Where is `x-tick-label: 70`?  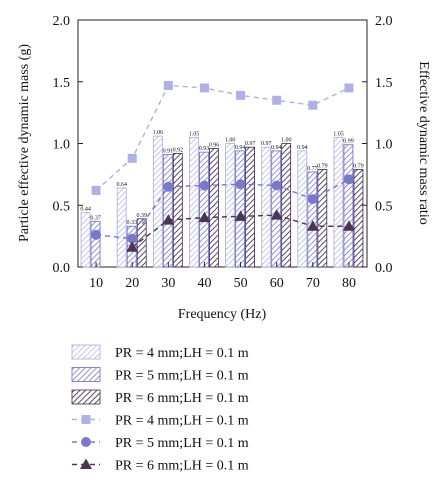
x-tick-label: 70 is located at coordinates (313, 283).